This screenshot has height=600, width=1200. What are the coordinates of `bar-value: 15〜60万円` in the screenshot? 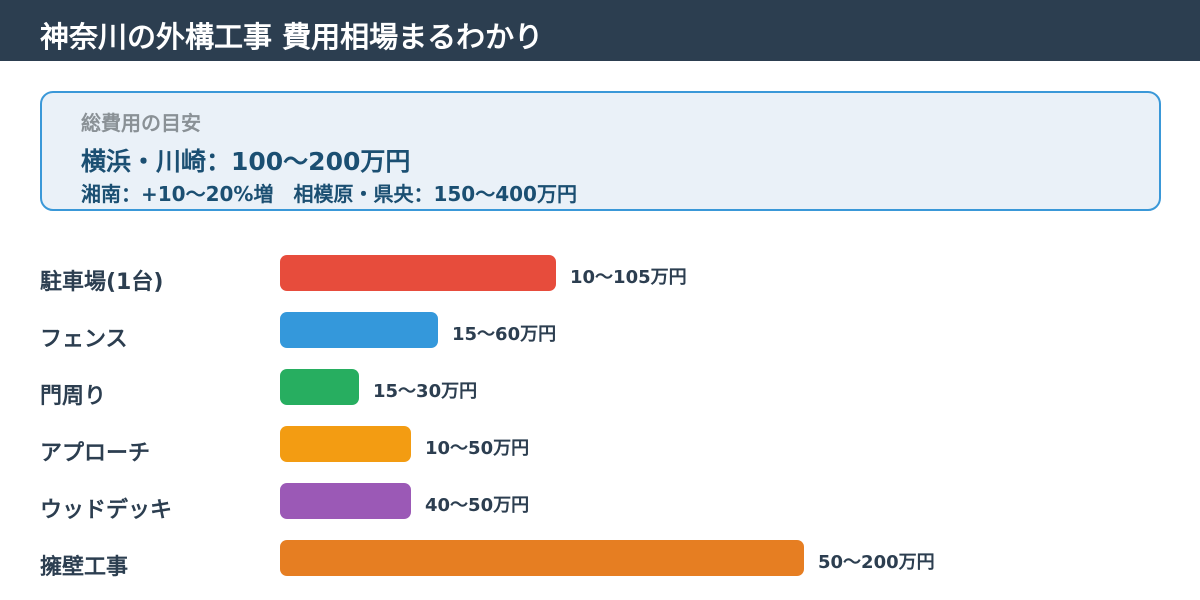 It's located at (504, 334).